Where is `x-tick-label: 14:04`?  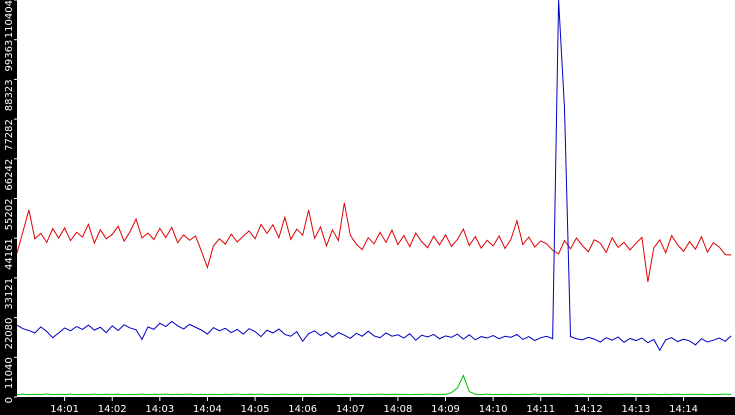 x-tick-label: 14:04 is located at coordinates (207, 409).